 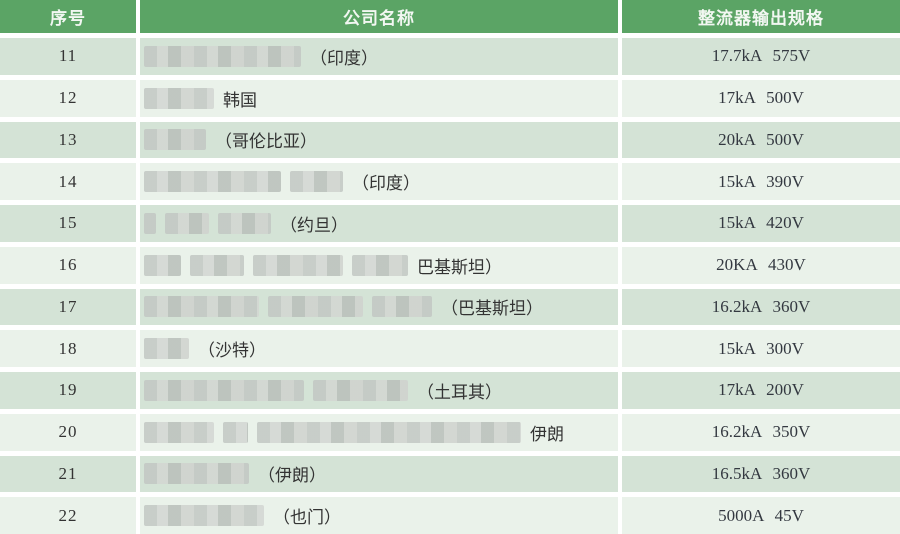 I want to click on cell-row-index: 18, so click(x=68, y=348).